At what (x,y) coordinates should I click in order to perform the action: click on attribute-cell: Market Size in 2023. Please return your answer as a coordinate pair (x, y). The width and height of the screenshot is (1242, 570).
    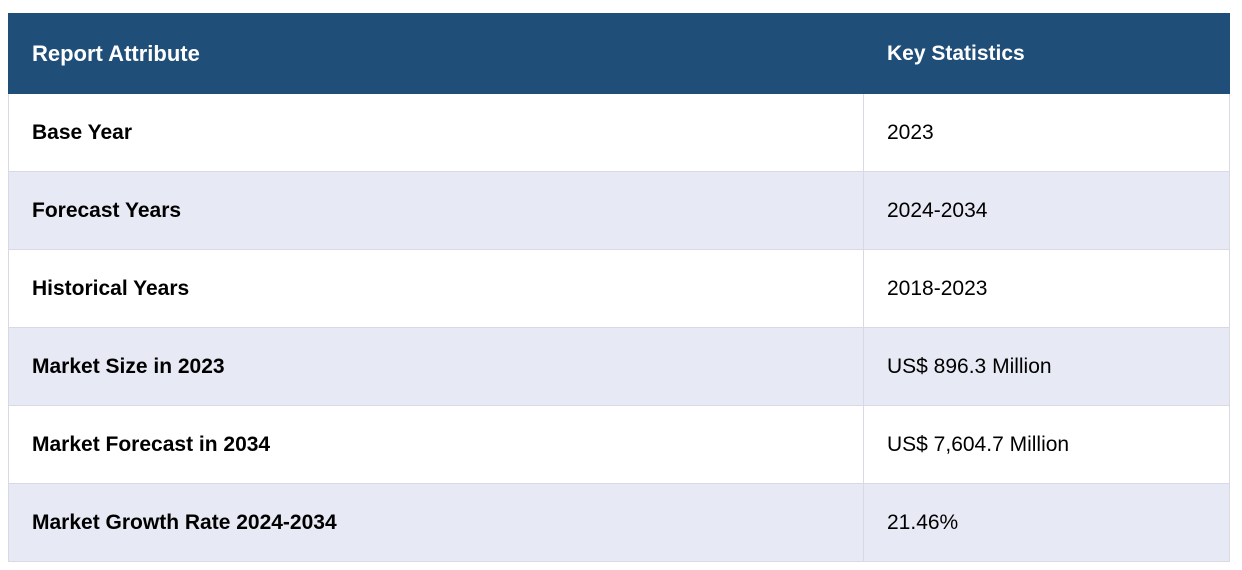
    Looking at the image, I should click on (436, 366).